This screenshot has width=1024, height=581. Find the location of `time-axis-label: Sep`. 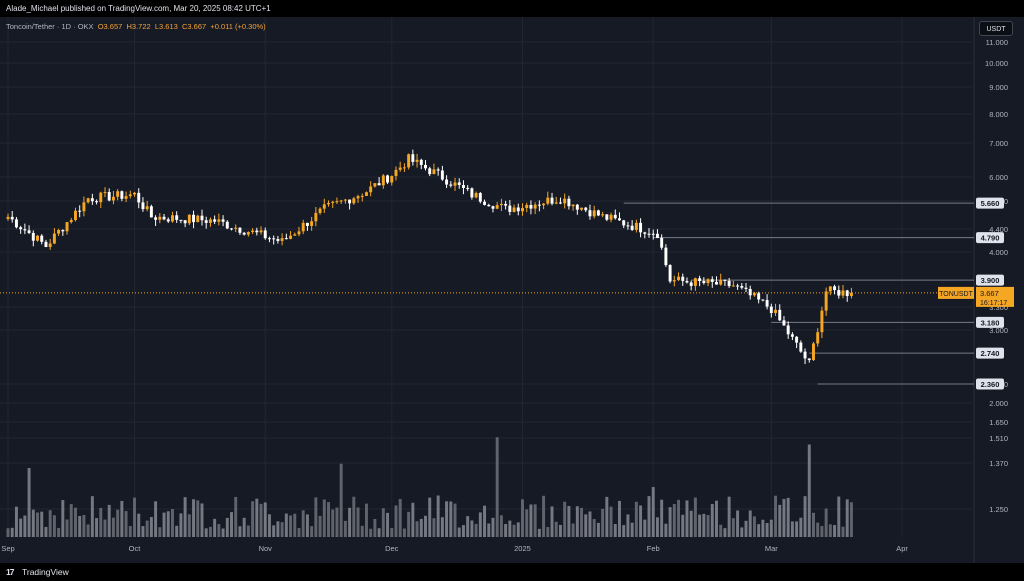

time-axis-label: Sep is located at coordinates (7, 548).